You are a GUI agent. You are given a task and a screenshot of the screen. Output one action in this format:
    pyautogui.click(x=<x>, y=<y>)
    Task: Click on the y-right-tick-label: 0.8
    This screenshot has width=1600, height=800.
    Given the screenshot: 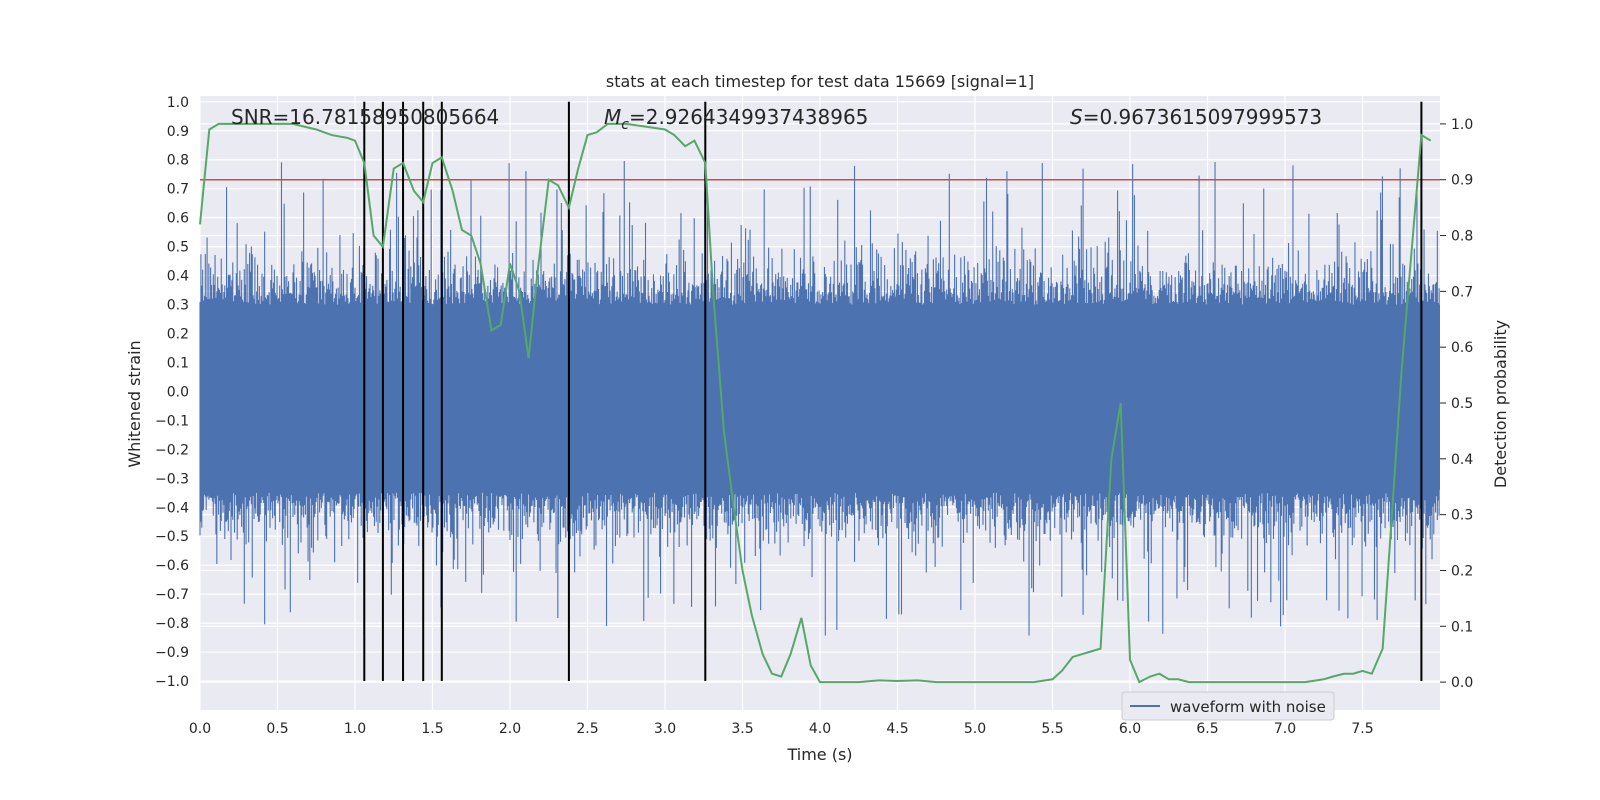 What is the action you would take?
    pyautogui.click(x=1462, y=237)
    